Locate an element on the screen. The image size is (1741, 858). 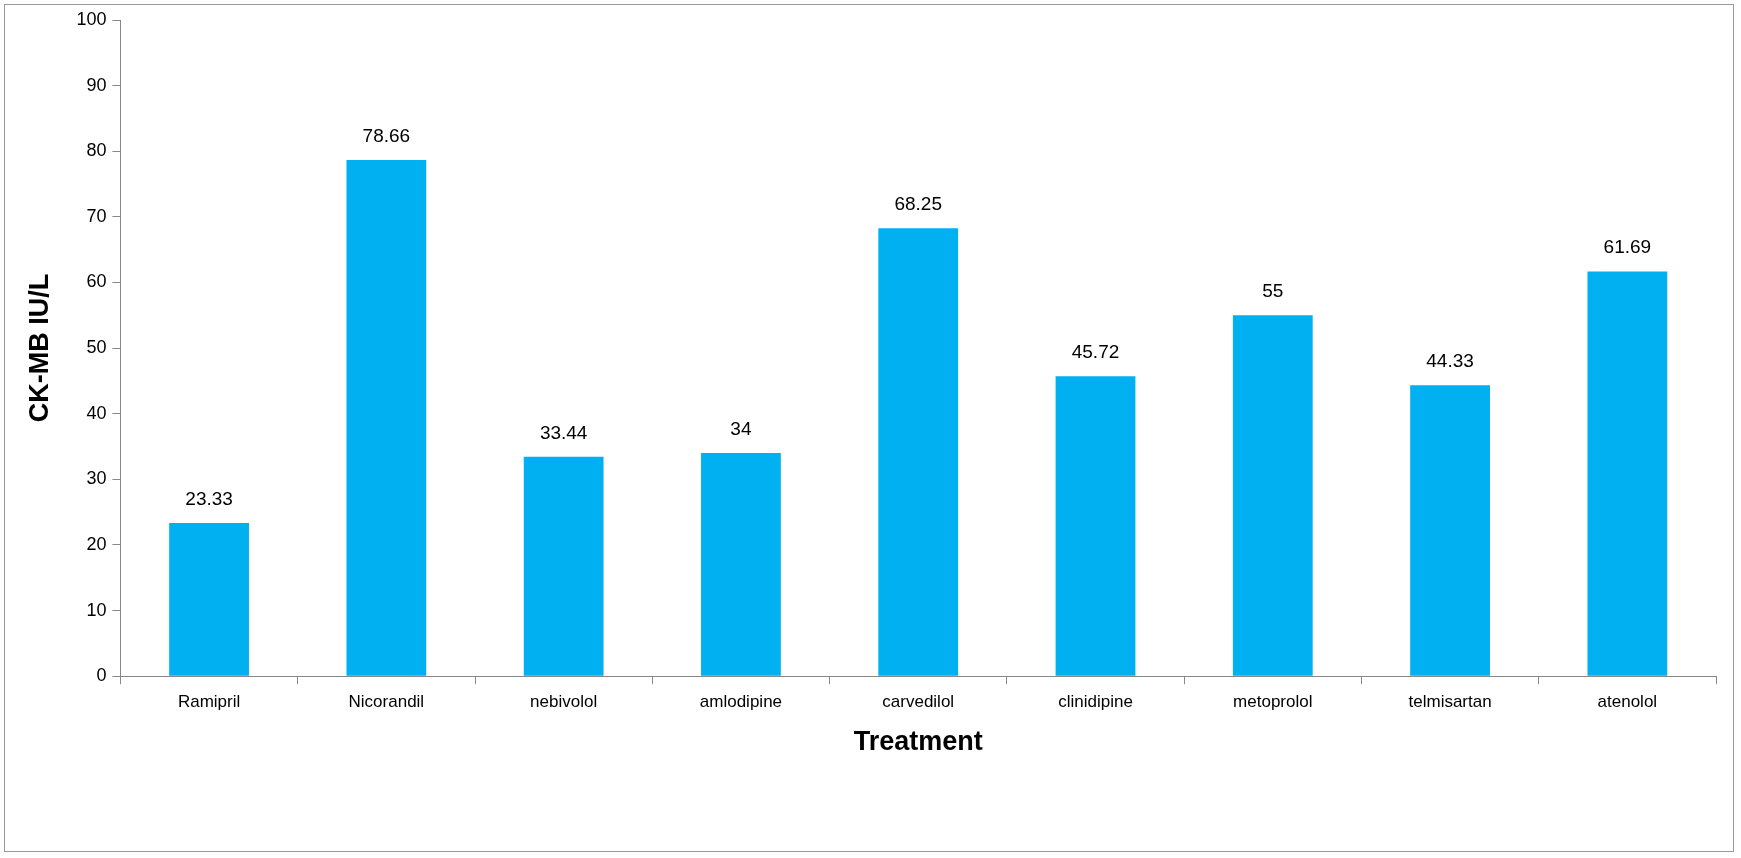
data-label: 78.66 is located at coordinates (386, 135).